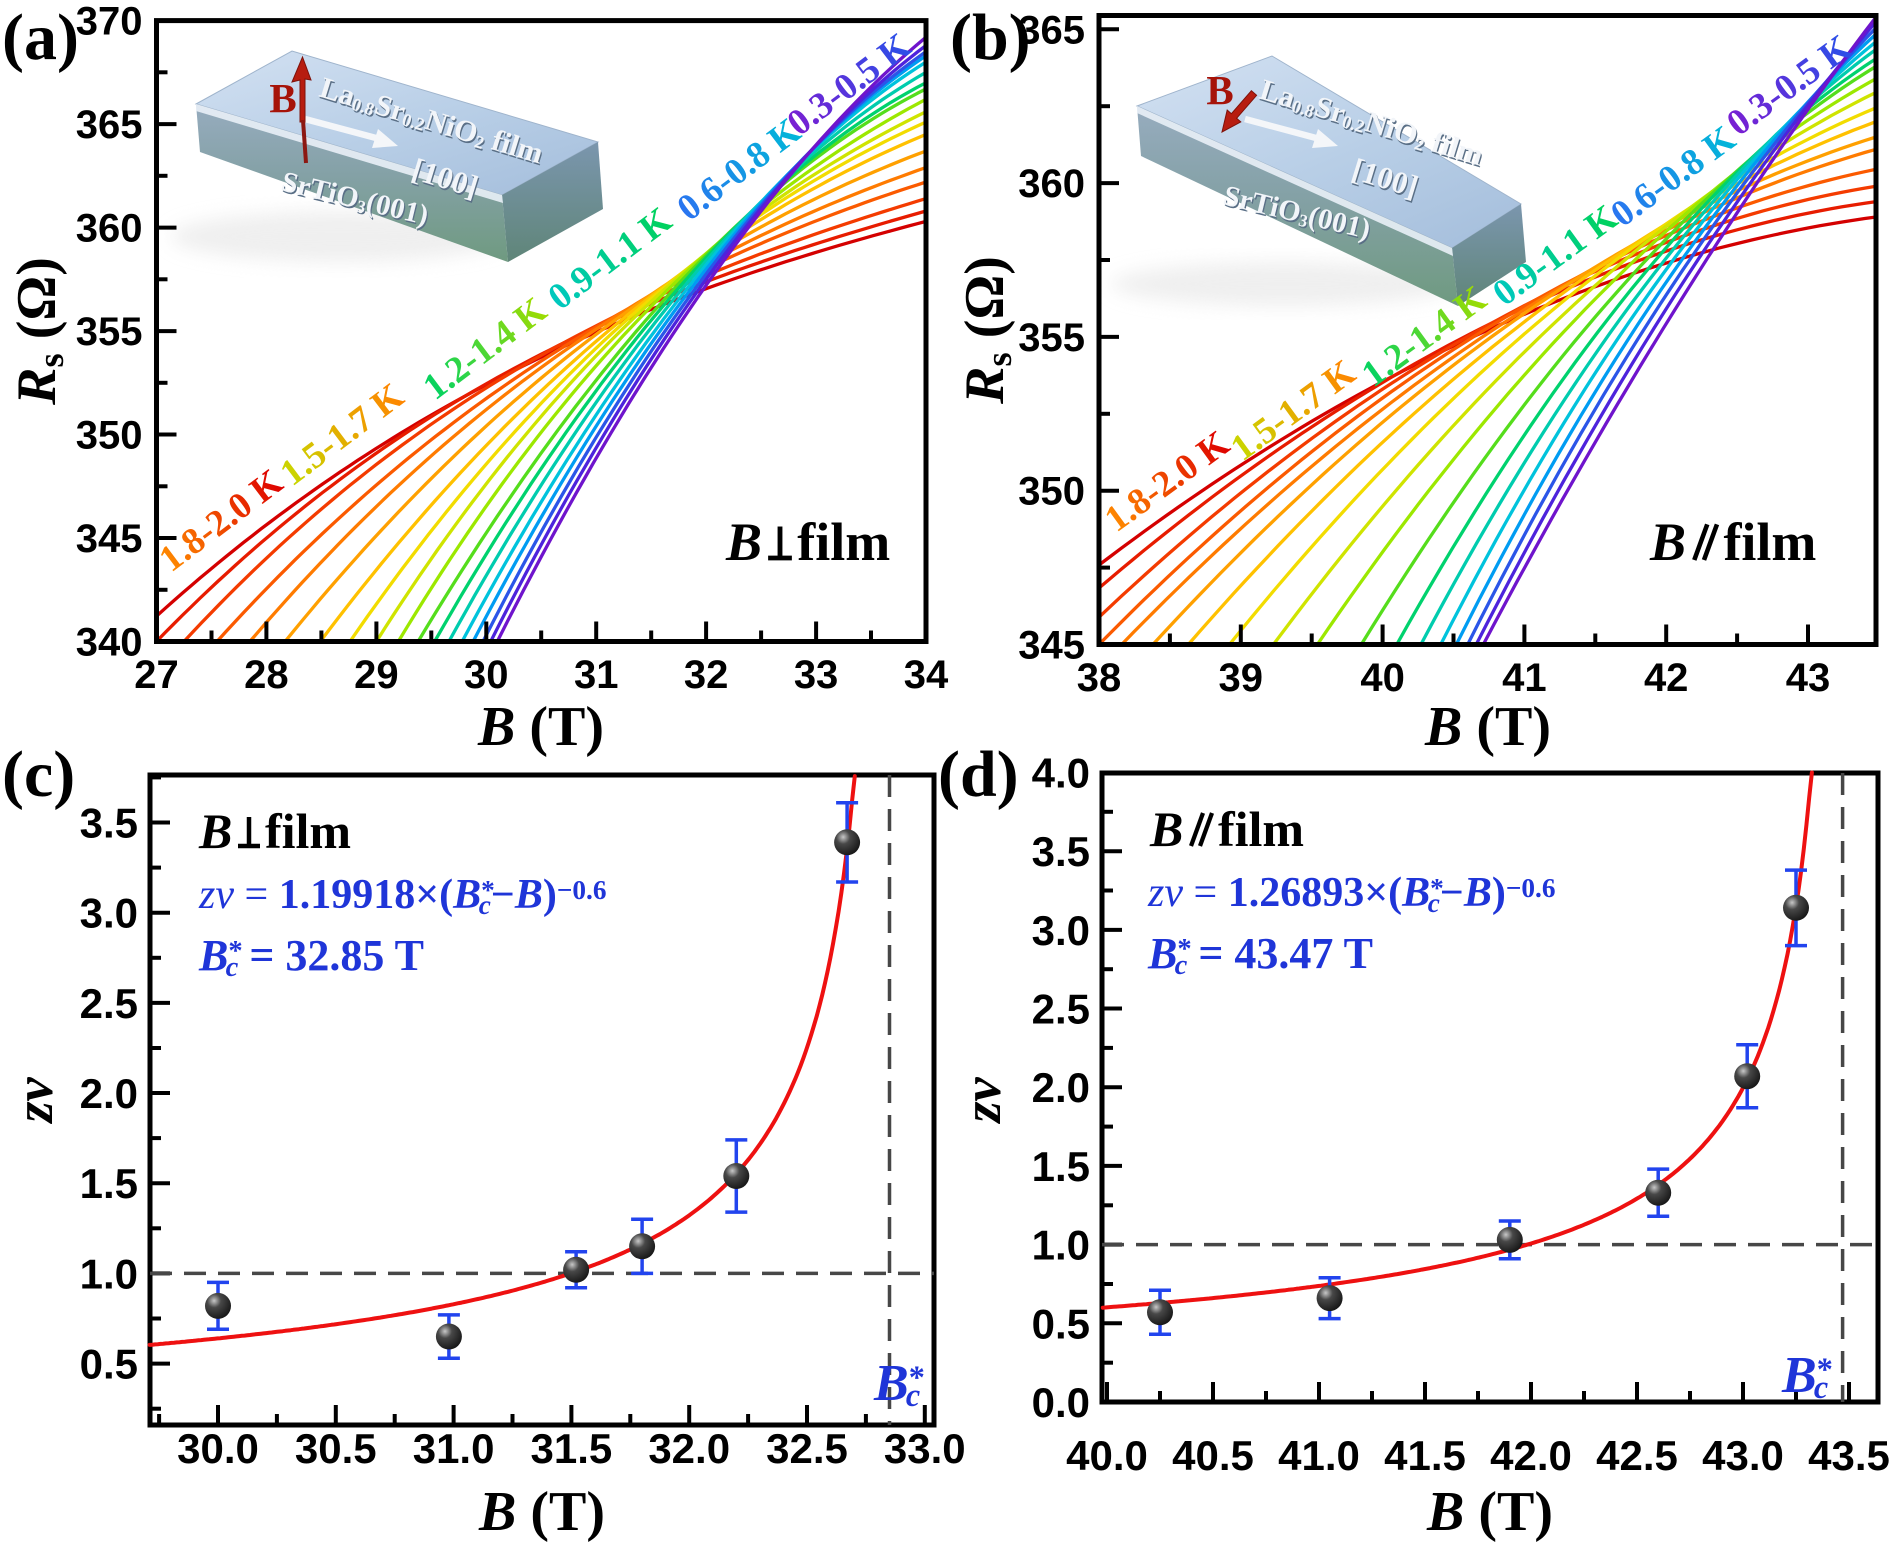  What do you see at coordinates (376, 675) in the screenshot?
I see `svg-text: 29` at bounding box center [376, 675].